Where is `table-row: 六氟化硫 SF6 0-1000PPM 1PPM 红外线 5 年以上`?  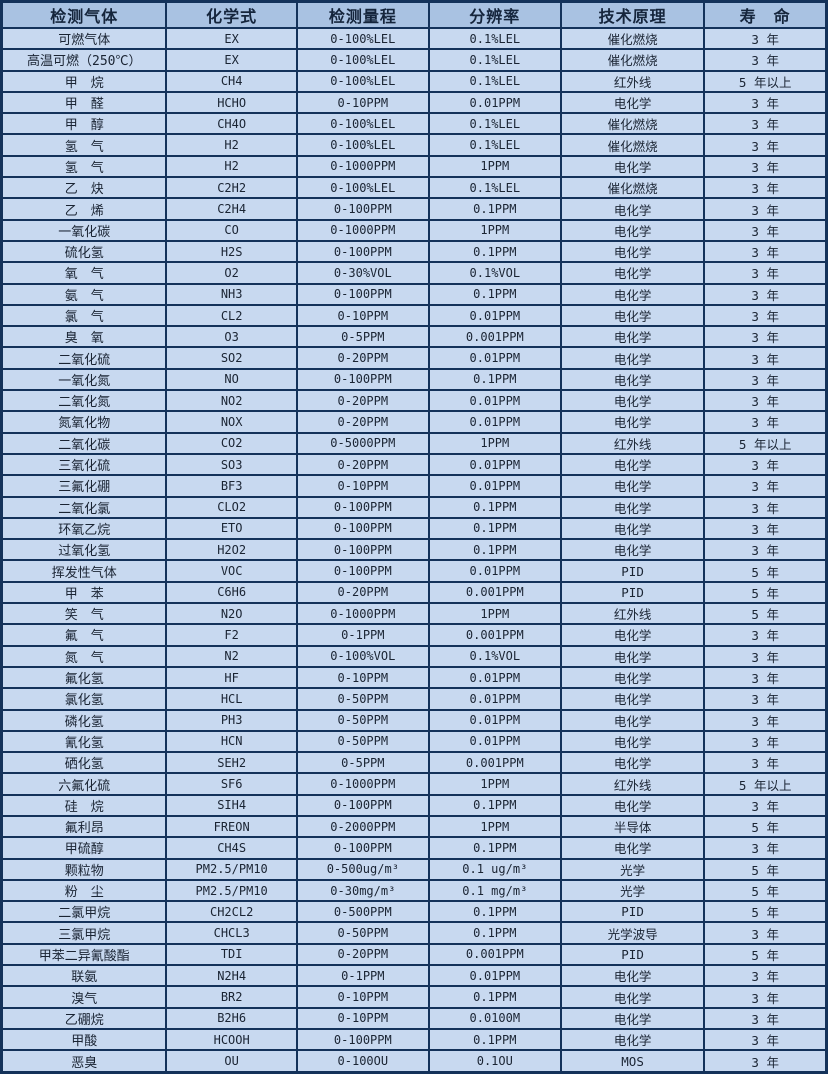
table-row: 六氟化硫 SF6 0-1000PPM 1PPM 红外线 5 年以上 is located at coordinates (414, 784).